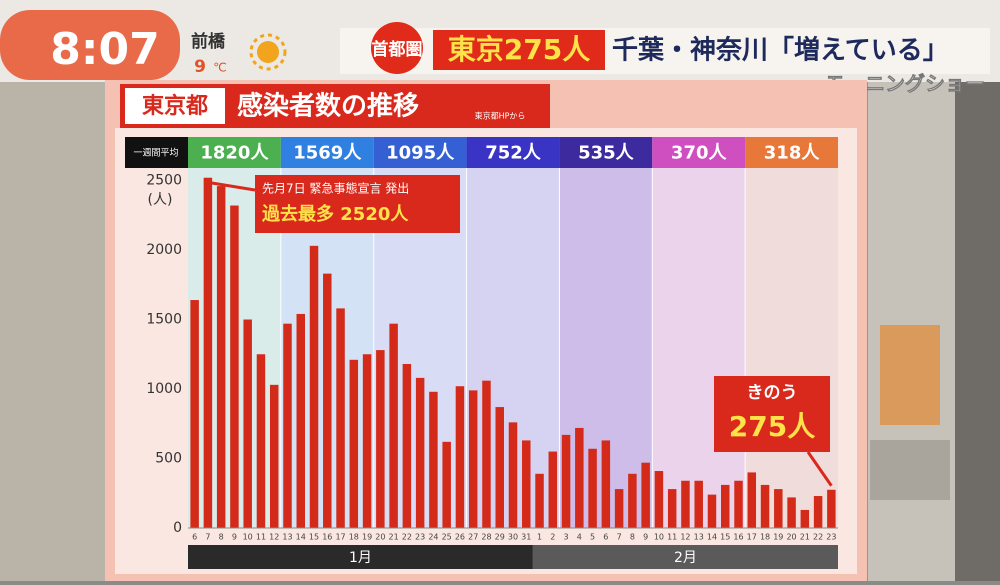 This screenshot has width=1000, height=585. I want to click on temperature-unit: ℃, so click(219, 68).